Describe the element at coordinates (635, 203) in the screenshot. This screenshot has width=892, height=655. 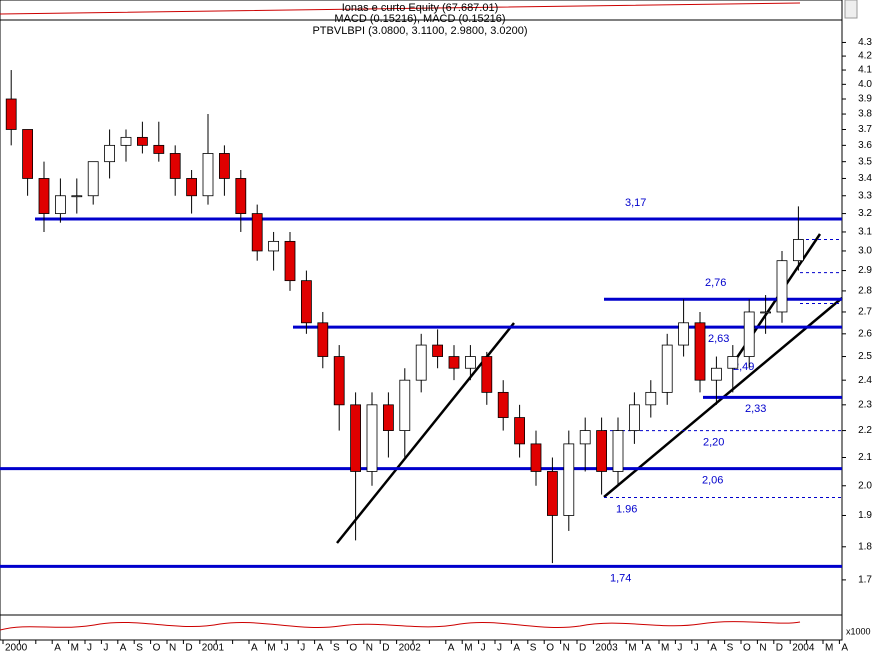
I see `level-label: 3,17` at that location.